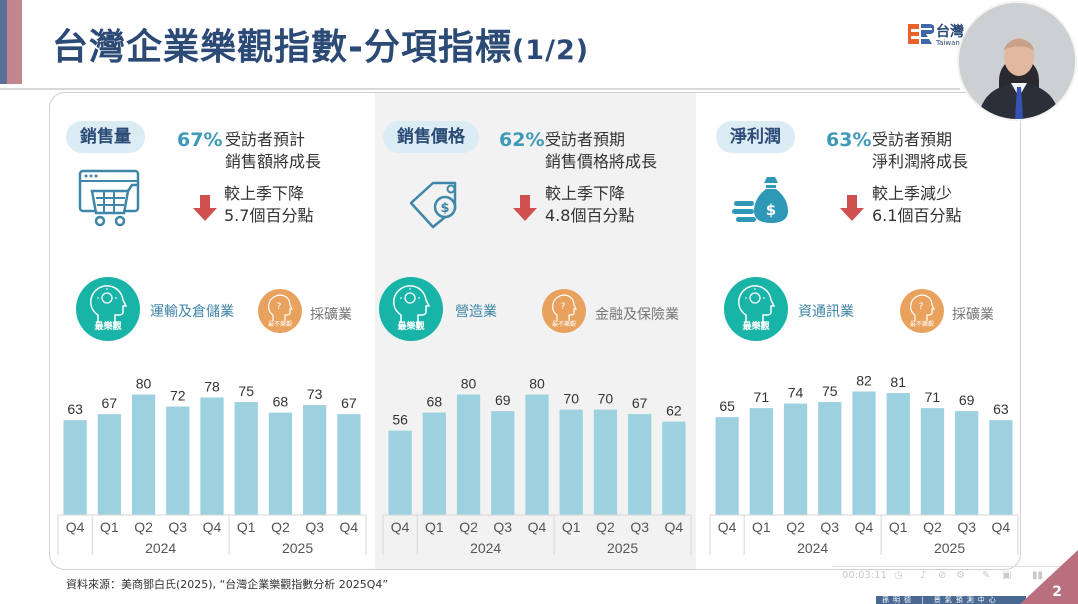  Describe the element at coordinates (105, 137) in the screenshot. I see `panel-title-pill: 銷售量` at that location.